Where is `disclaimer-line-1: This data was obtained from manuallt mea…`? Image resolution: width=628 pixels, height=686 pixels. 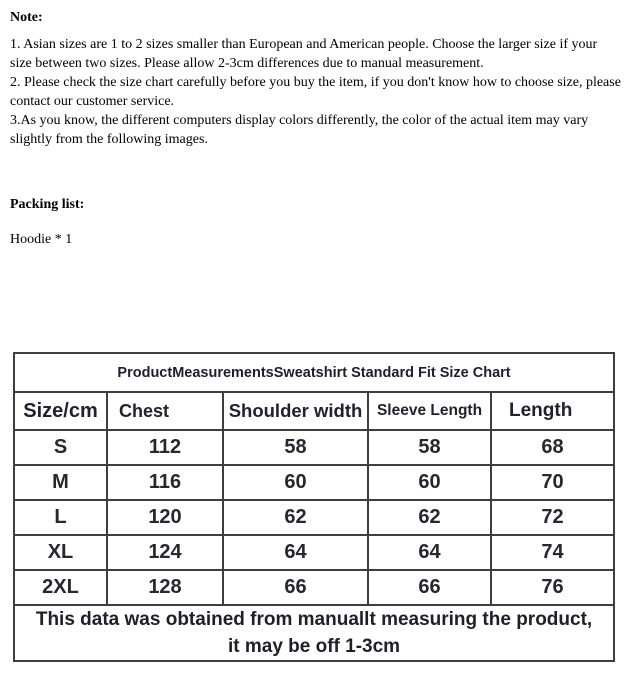
disclaimer-line-1: This data was obtained from manuallt mea… is located at coordinates (314, 619).